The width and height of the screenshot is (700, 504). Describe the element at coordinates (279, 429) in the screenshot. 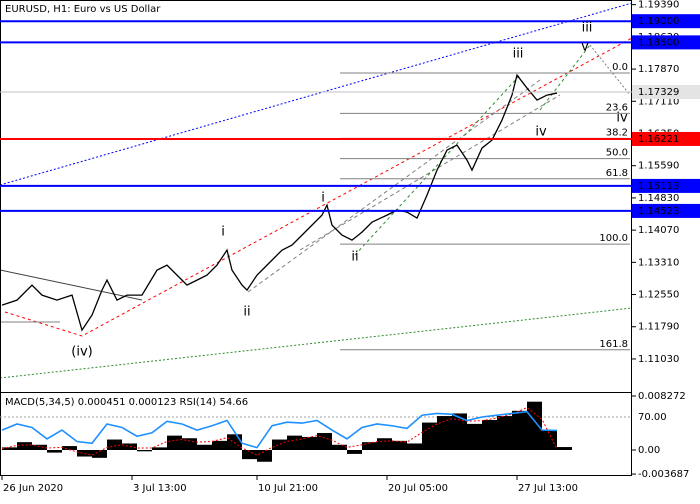

I see `rsi-line` at that location.